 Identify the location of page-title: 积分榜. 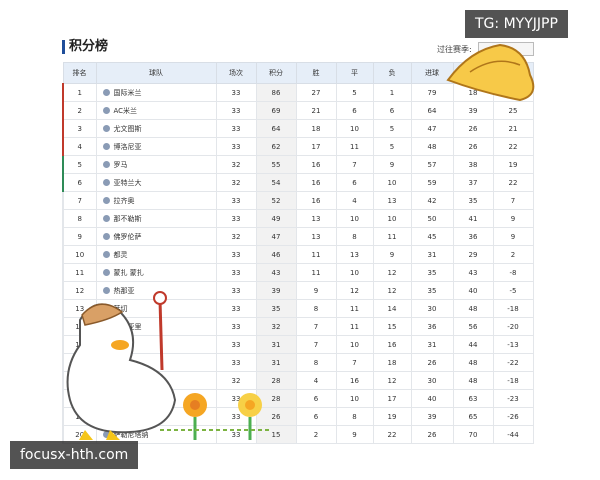
(85, 47).